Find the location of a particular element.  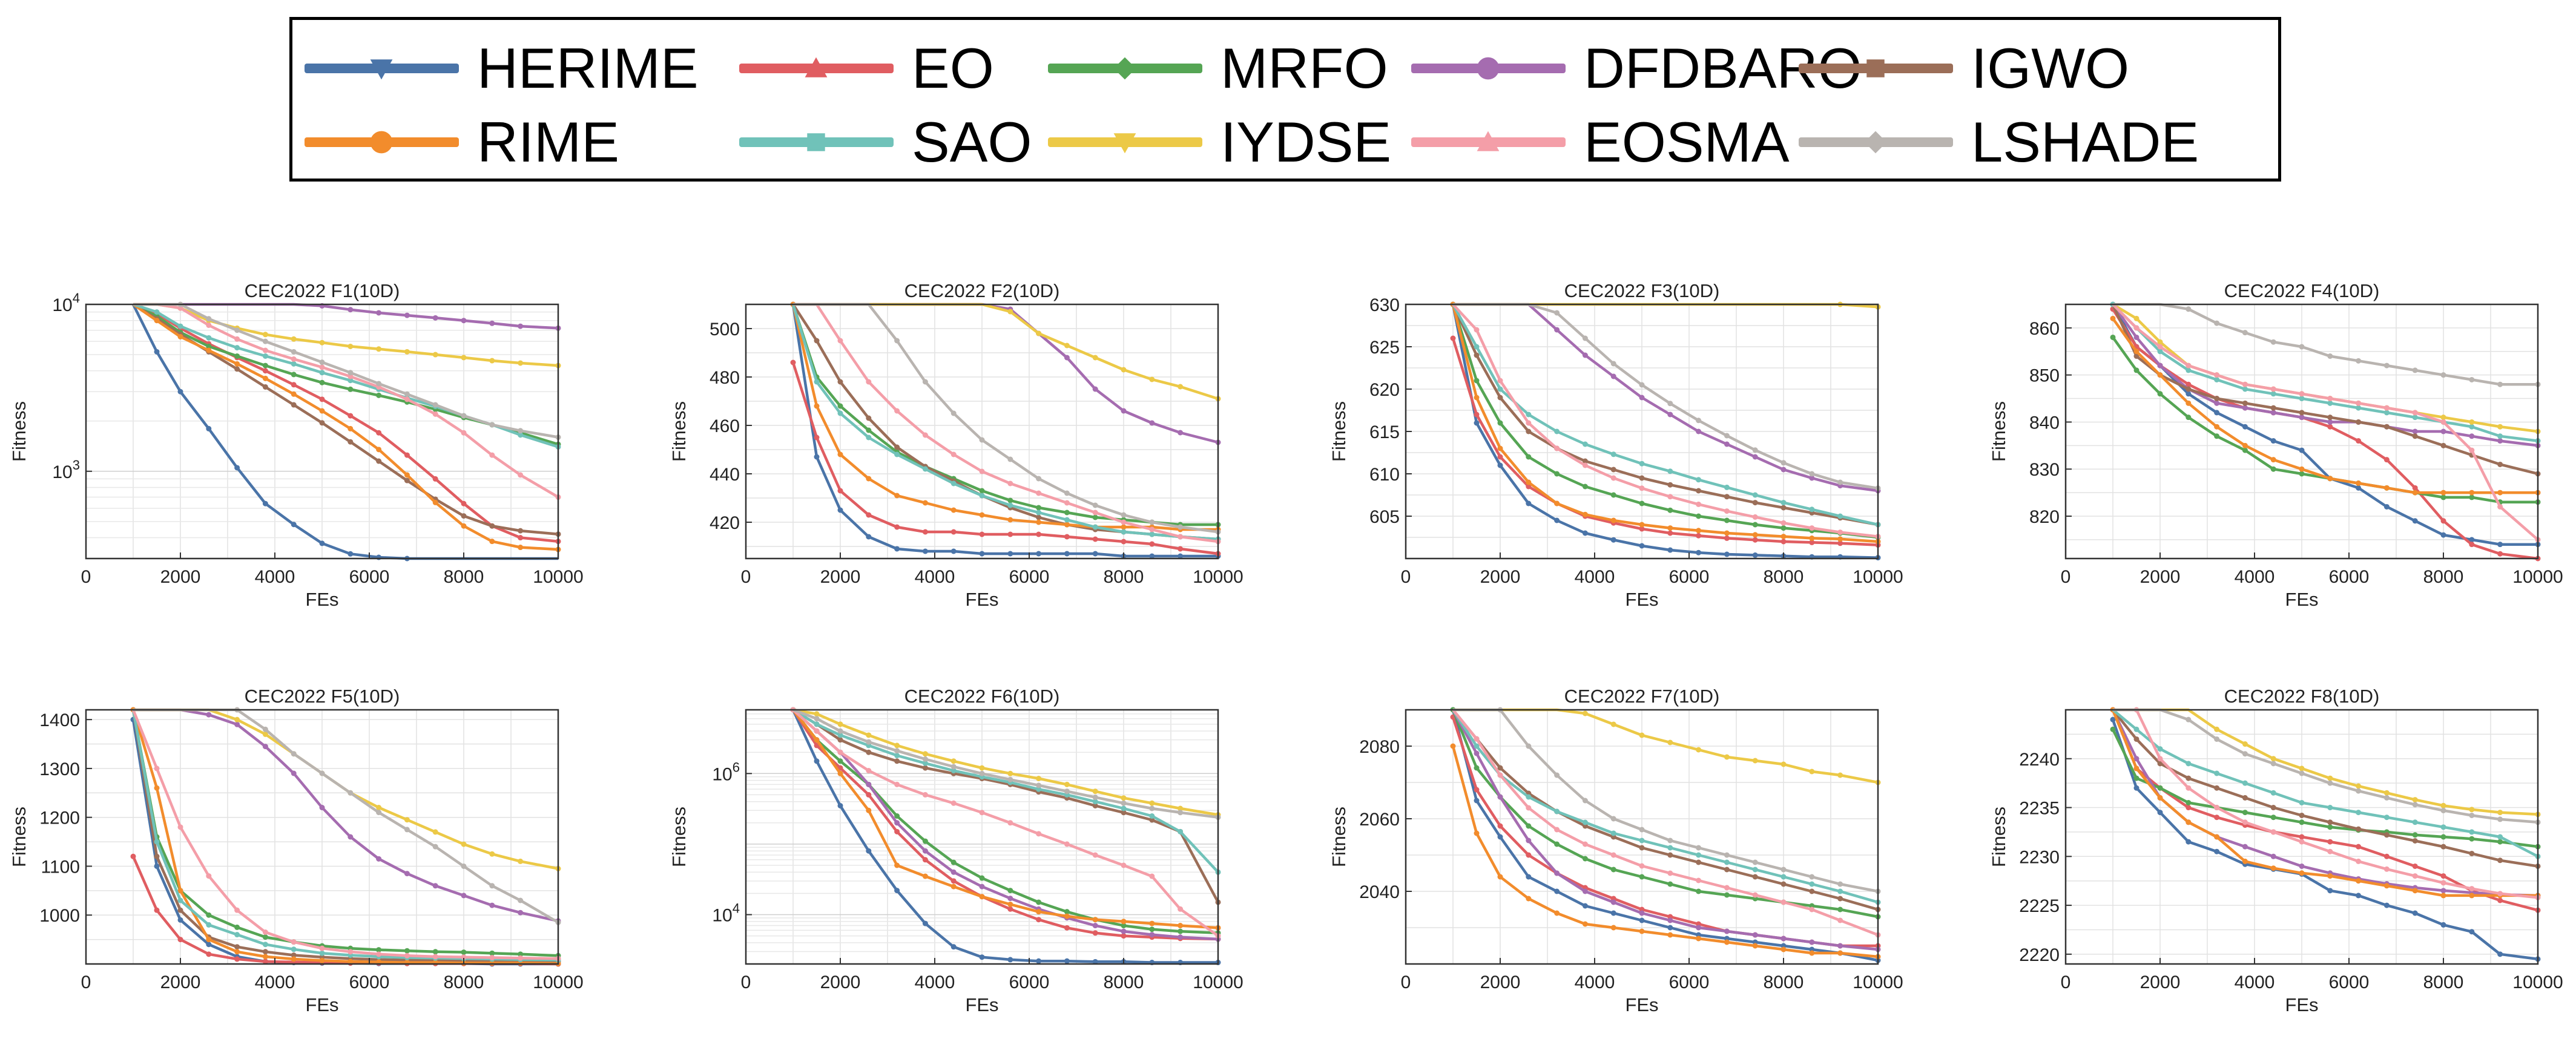

y-tick-label: 615 is located at coordinates (1384, 432).